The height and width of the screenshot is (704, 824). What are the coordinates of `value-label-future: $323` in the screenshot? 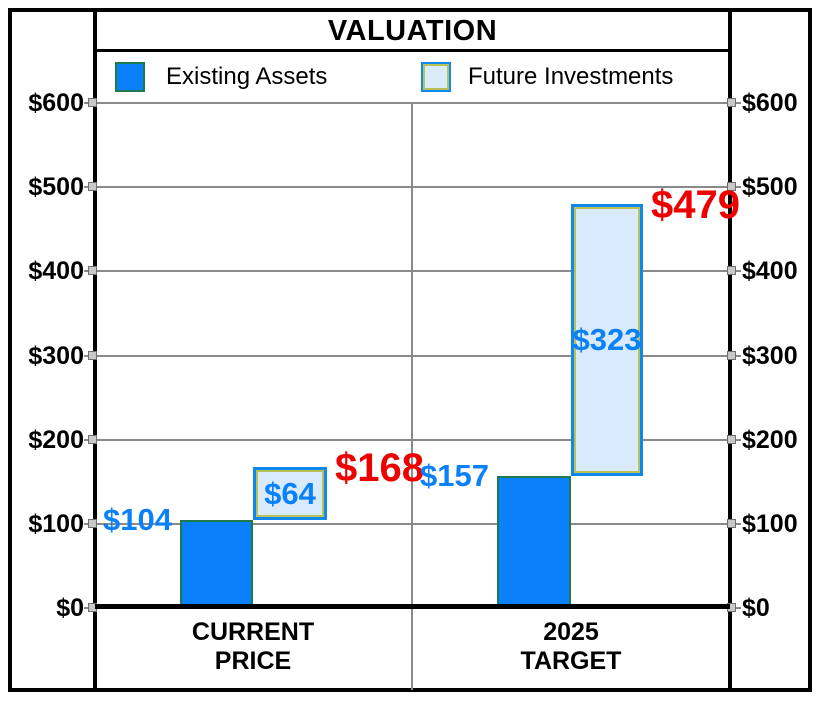 It's located at (607, 339).